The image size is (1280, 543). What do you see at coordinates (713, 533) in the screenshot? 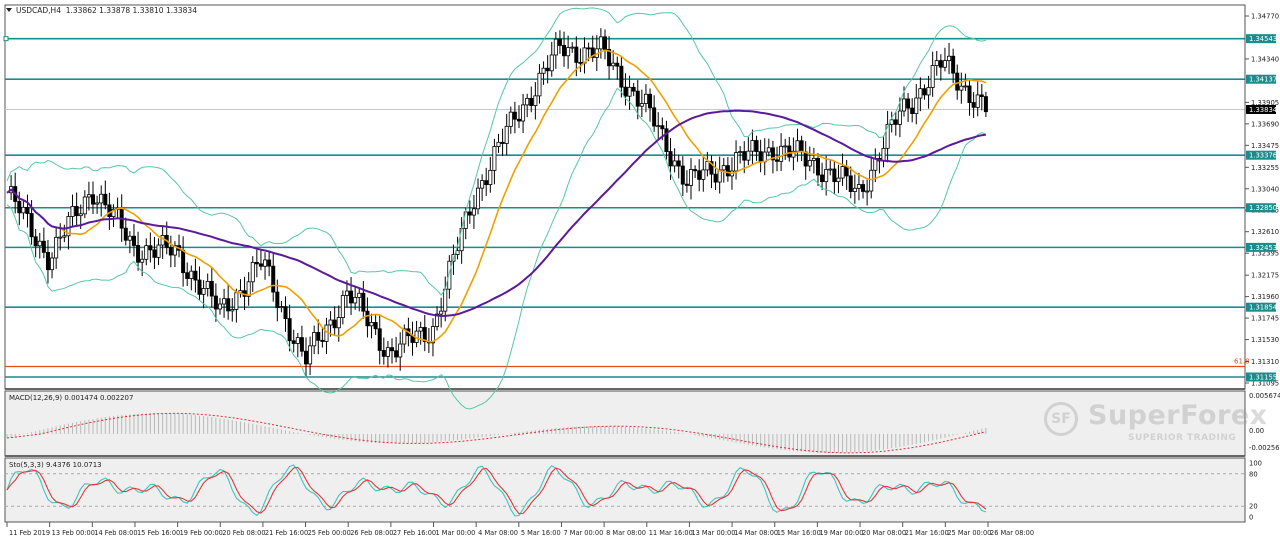
I see `svg-text: 13 Mar 00:00` at bounding box center [713, 533].